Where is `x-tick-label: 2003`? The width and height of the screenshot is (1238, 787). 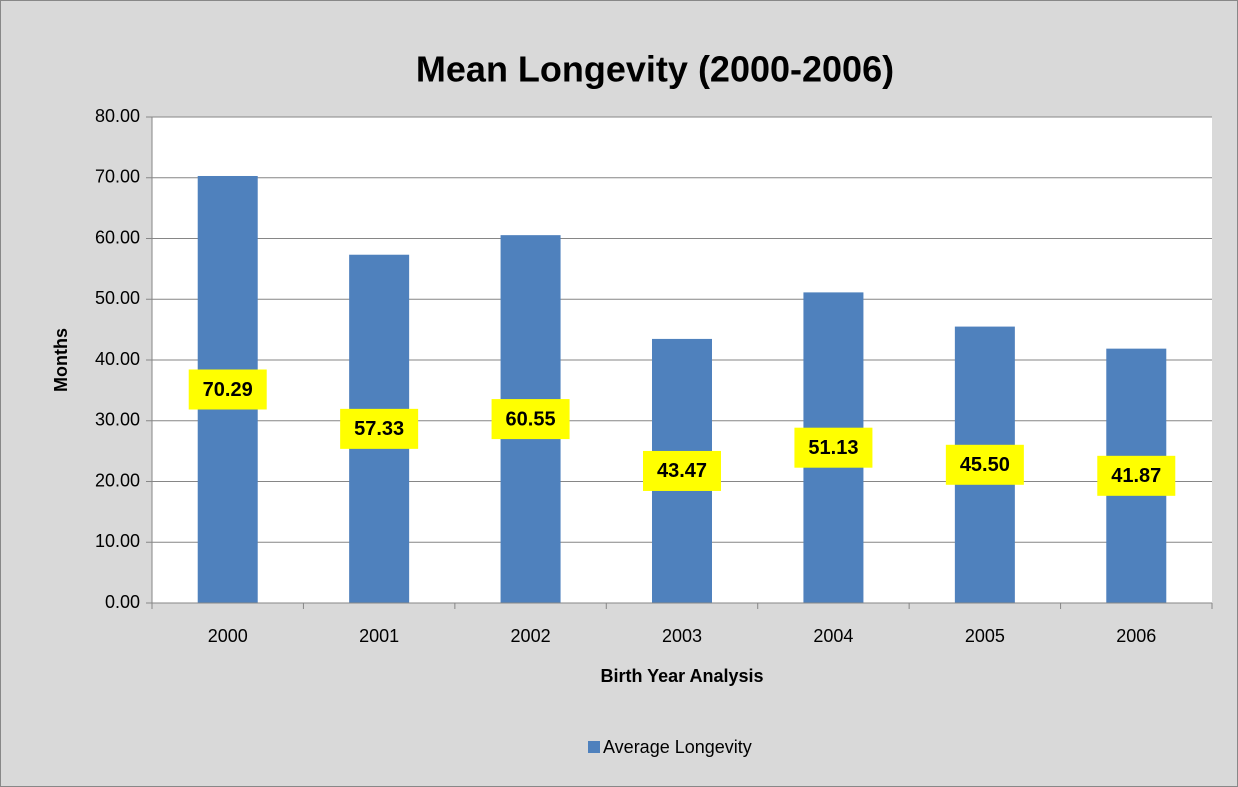 x-tick-label: 2003 is located at coordinates (682, 636).